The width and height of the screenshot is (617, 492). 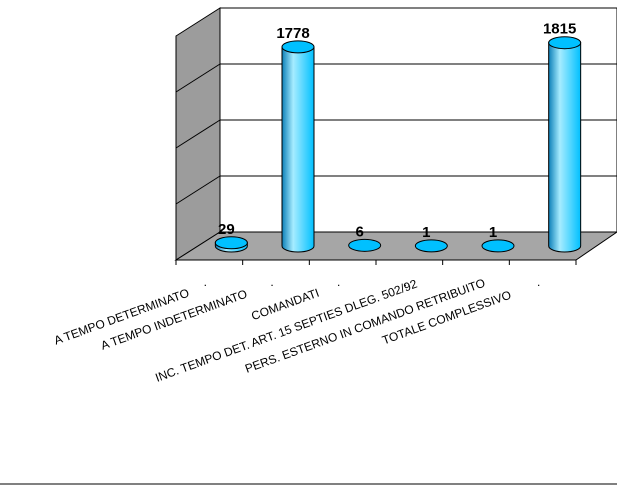 What do you see at coordinates (226, 229) in the screenshot?
I see `data-label: 29` at bounding box center [226, 229].